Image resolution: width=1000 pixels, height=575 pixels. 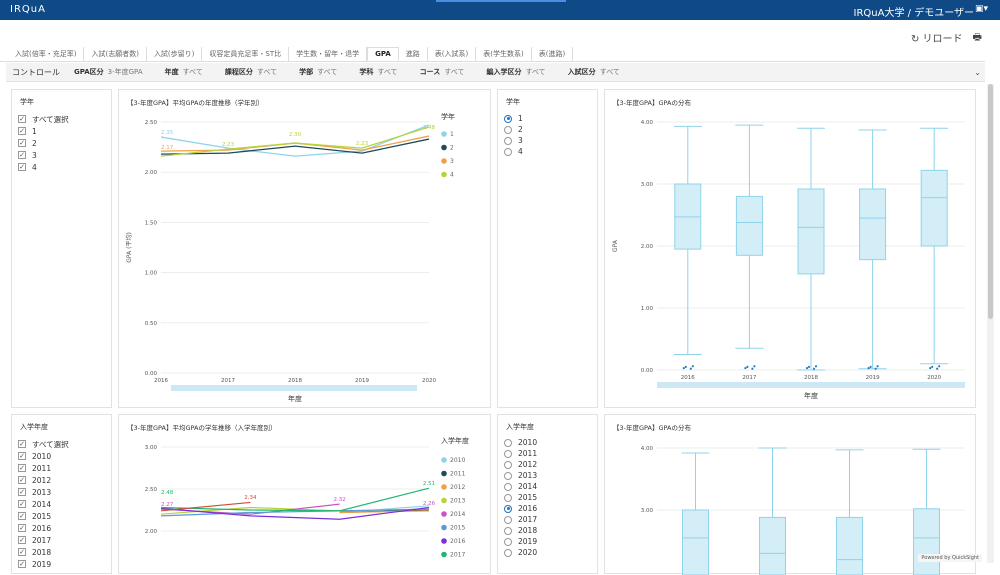 I want to click on radio-item: 2018, so click(x=520, y=530).